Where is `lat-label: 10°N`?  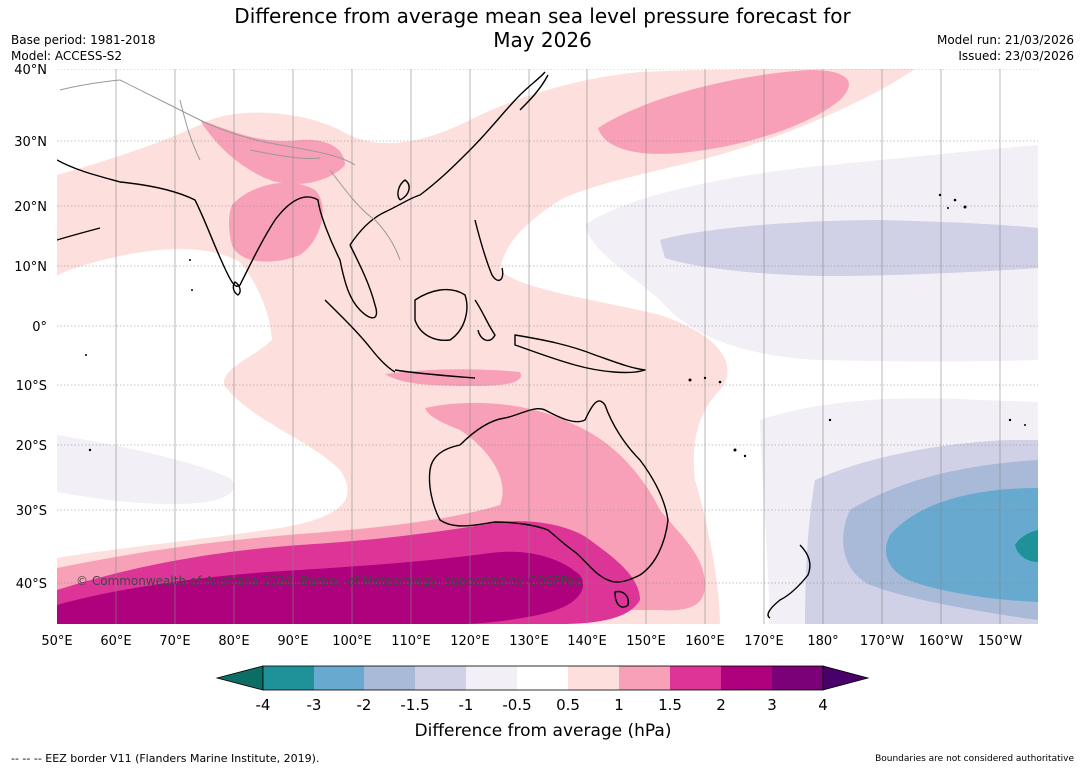
lat-label: 10°N is located at coordinates (30, 267).